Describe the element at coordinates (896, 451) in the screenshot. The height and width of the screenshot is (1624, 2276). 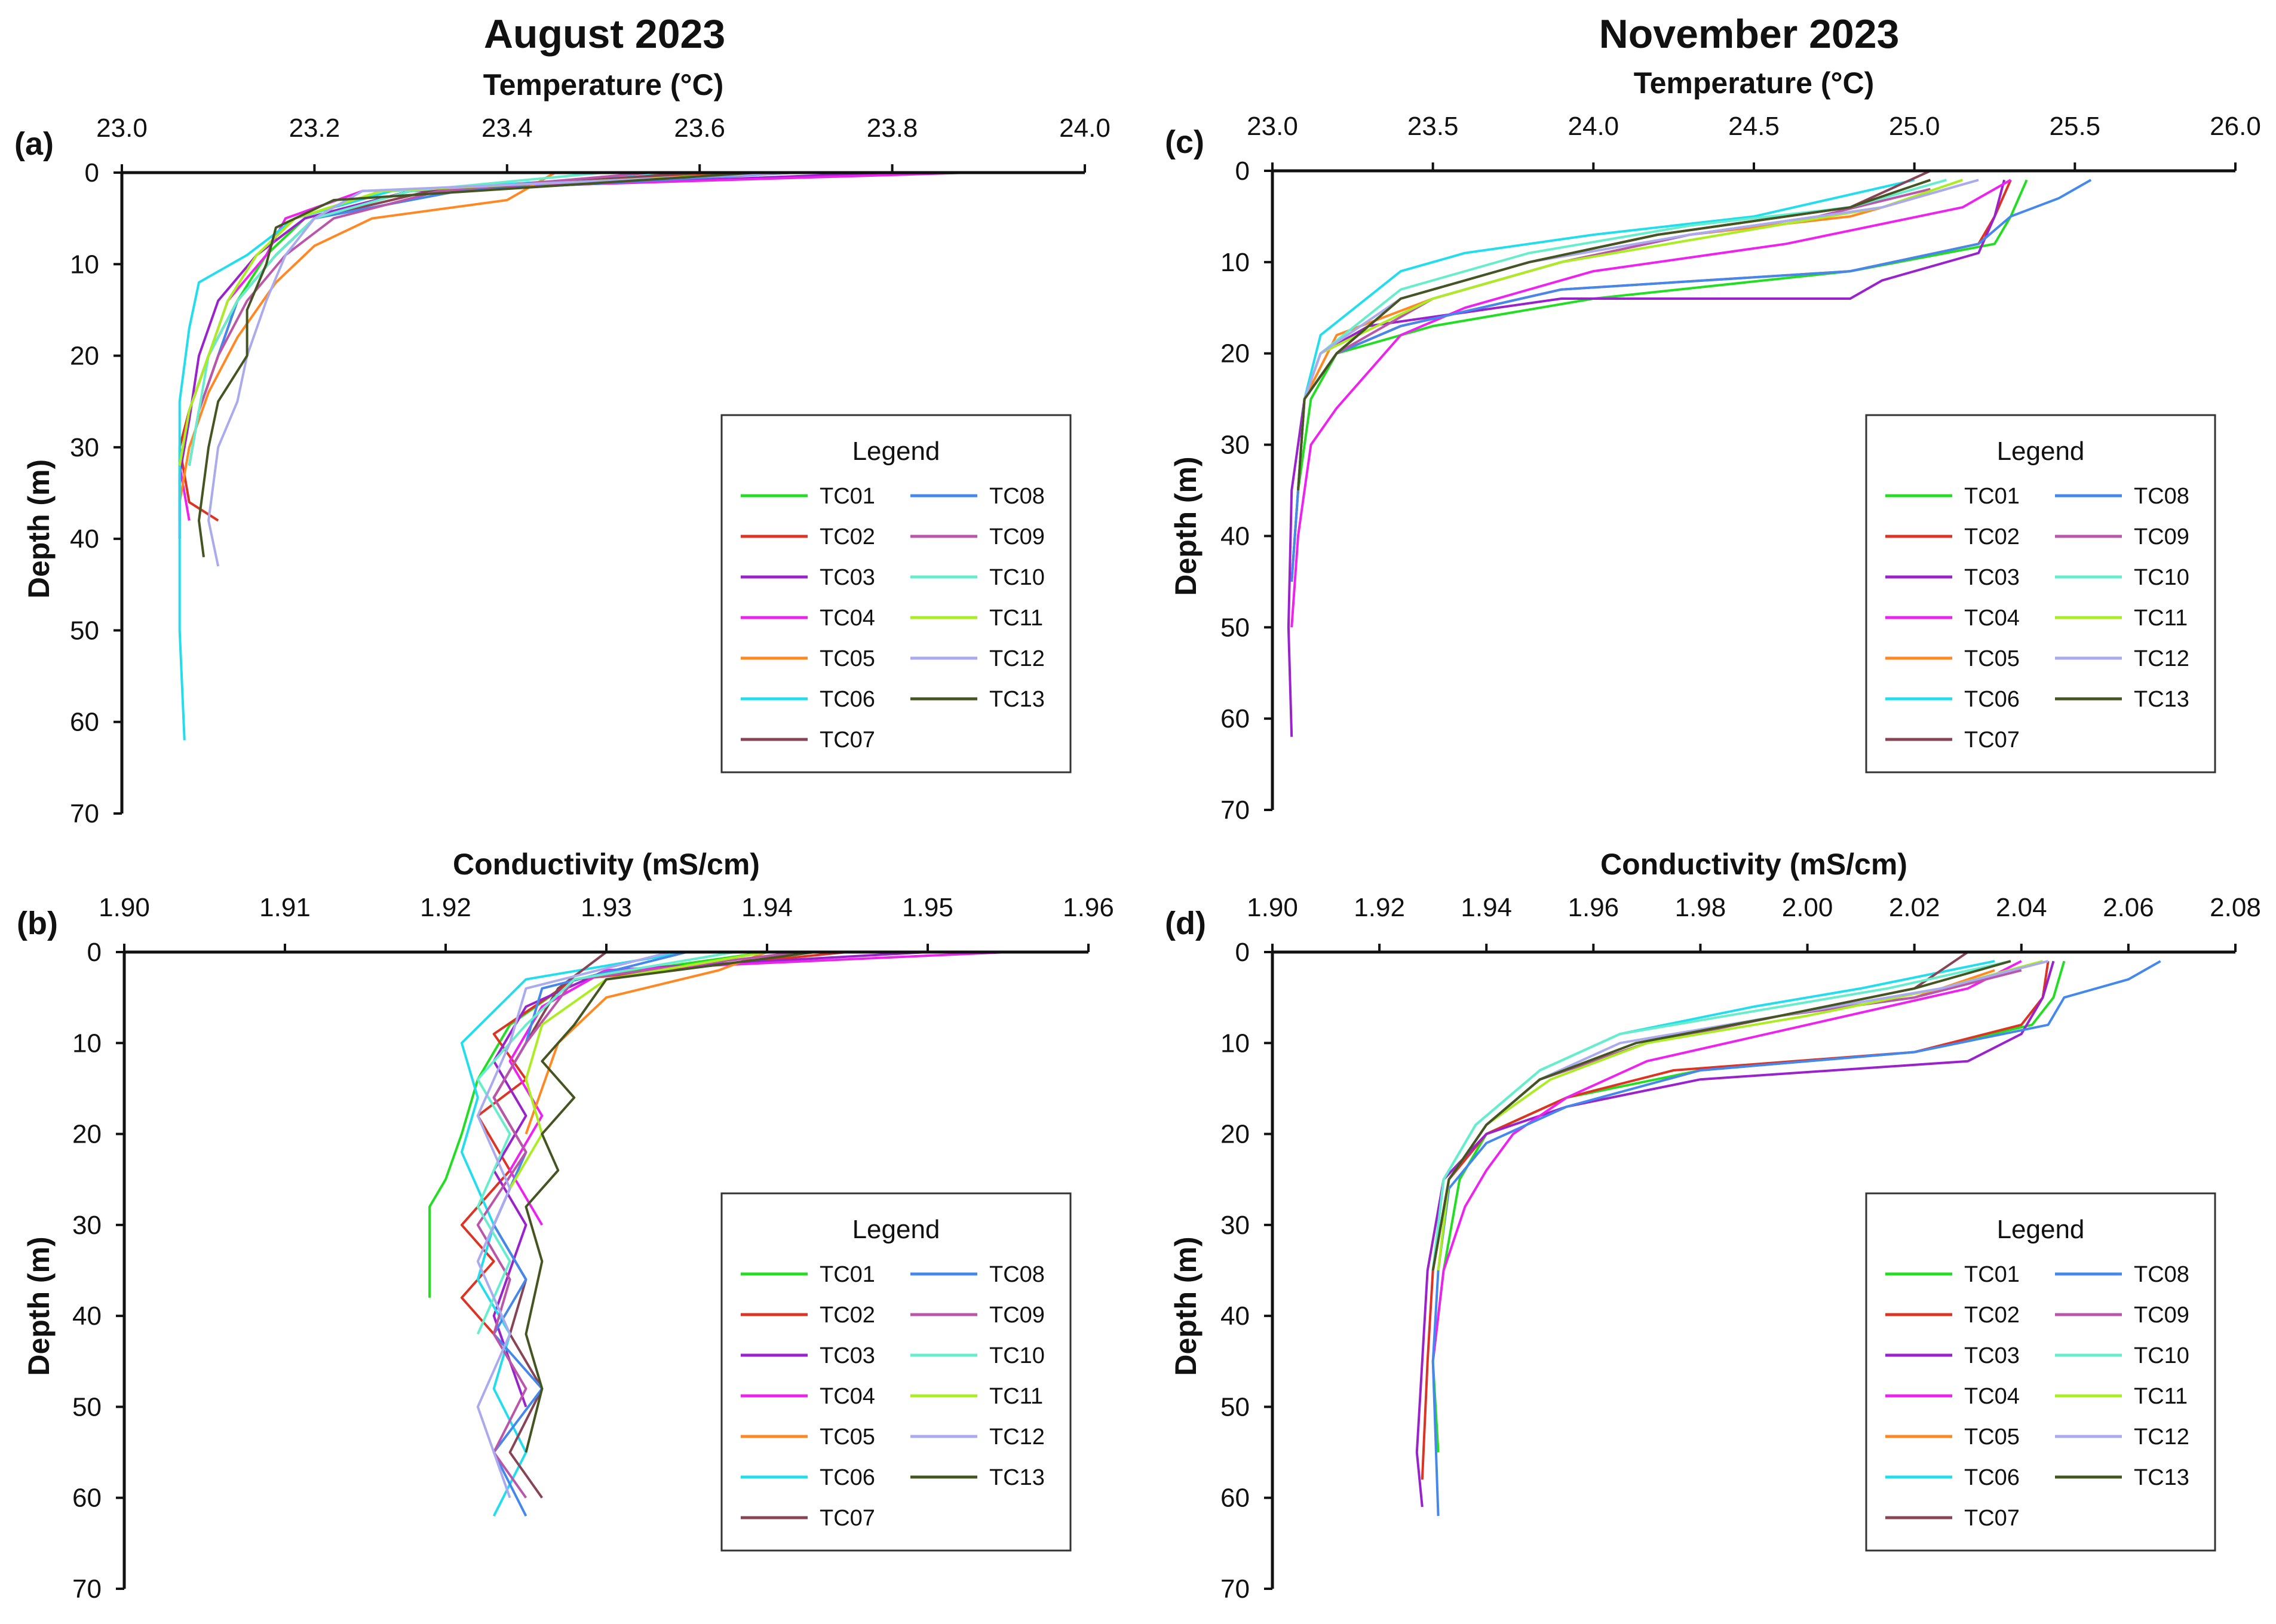
I see `legend-title: Legend` at that location.